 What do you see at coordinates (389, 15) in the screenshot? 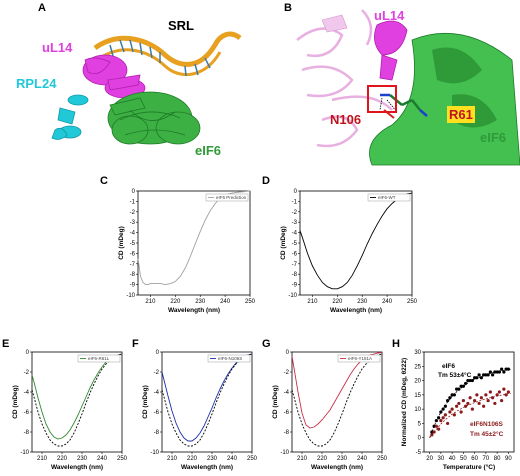
I see `label-ul14-b: uL14` at bounding box center [389, 15].